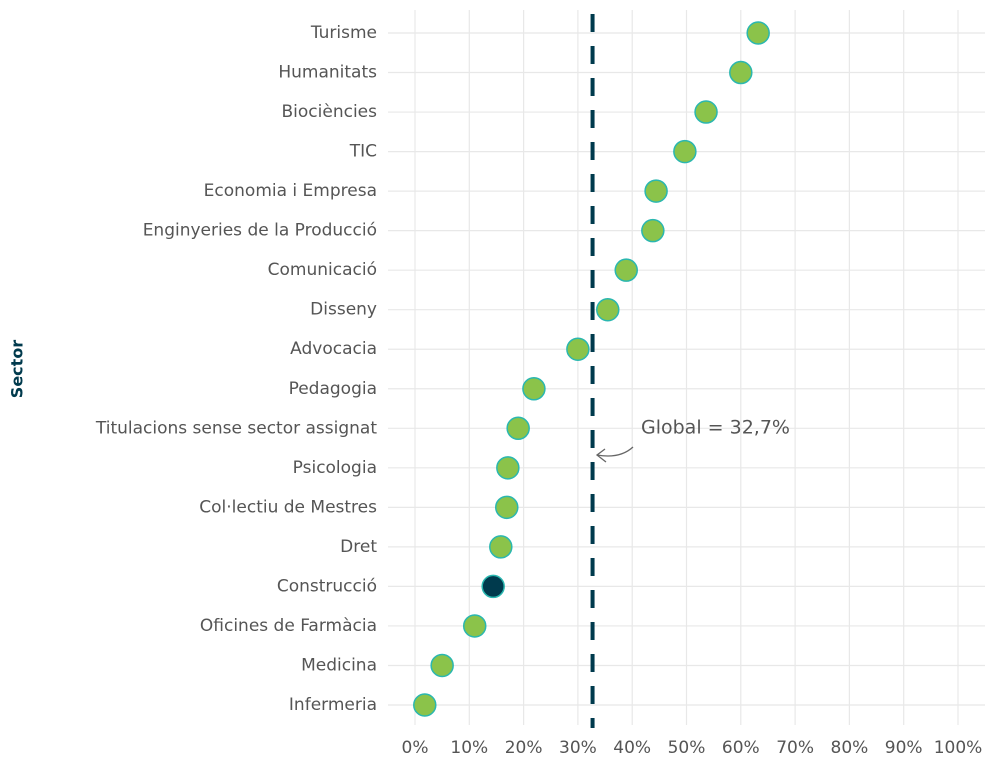 The width and height of the screenshot is (989, 760). Describe the element at coordinates (524, 748) in the screenshot. I see `x-tick-label: 20%` at that location.